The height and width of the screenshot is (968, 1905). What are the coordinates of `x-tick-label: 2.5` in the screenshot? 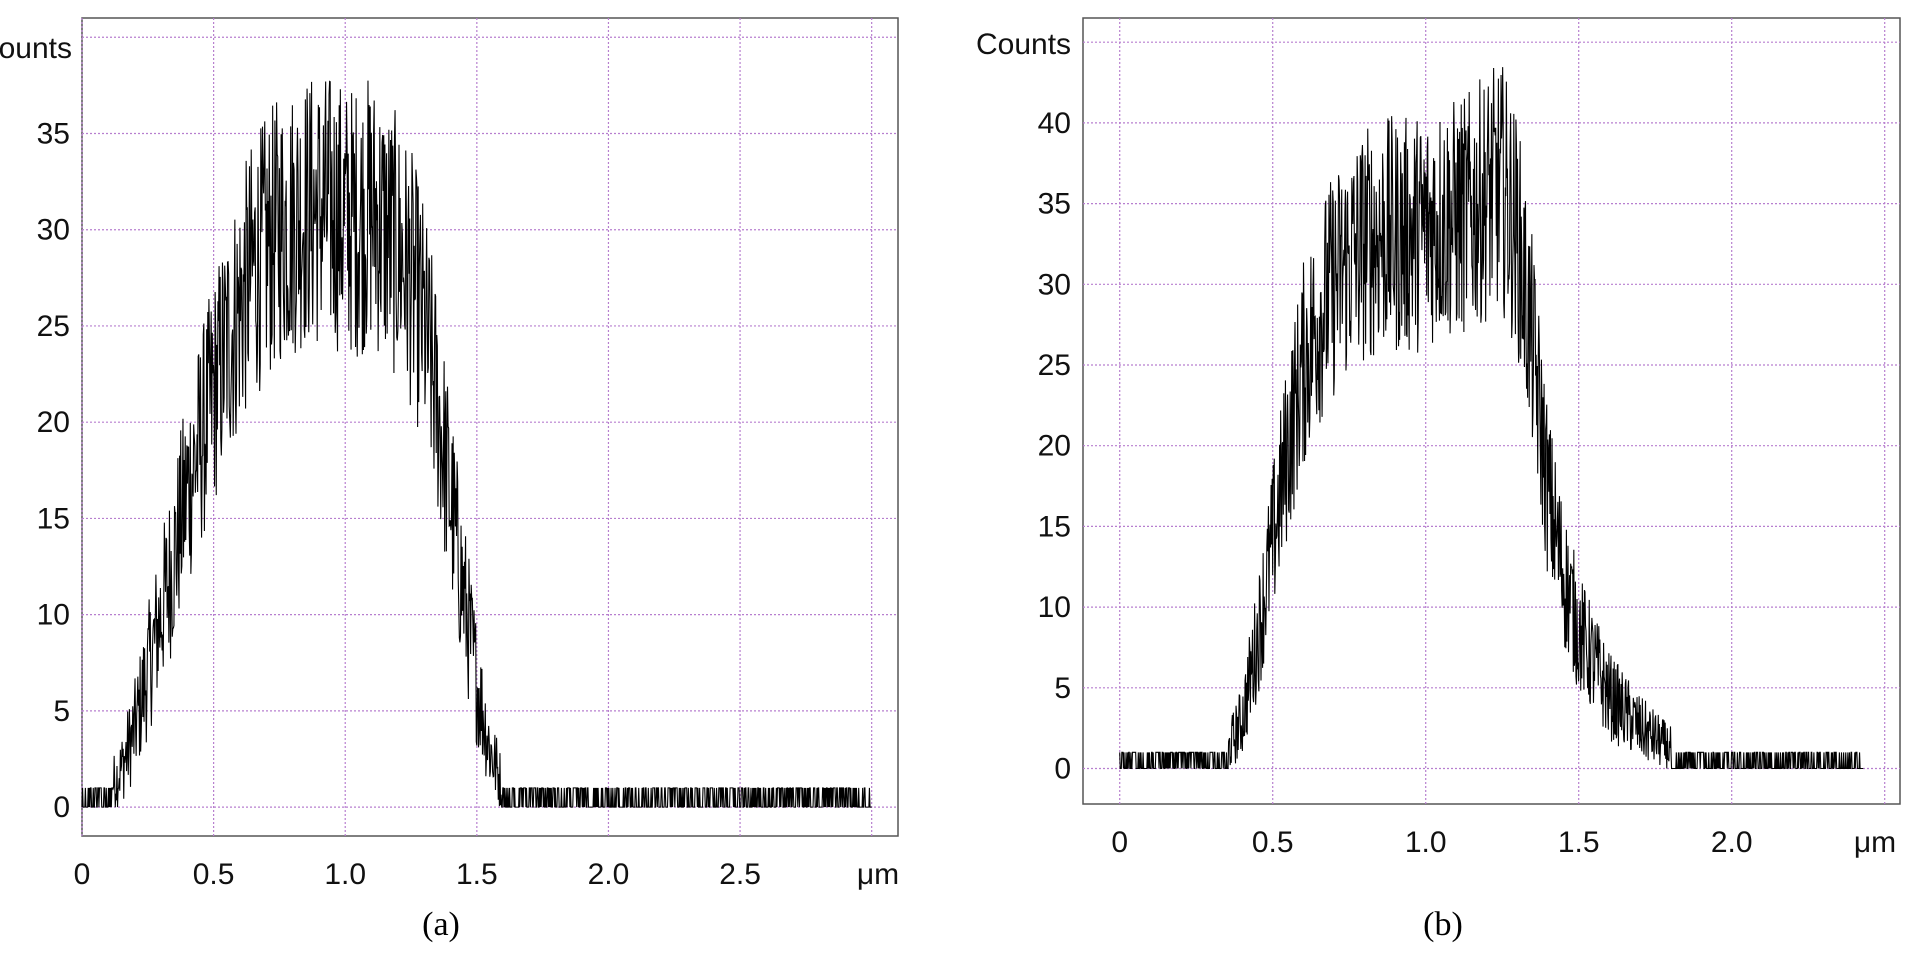 It's located at (740, 874).